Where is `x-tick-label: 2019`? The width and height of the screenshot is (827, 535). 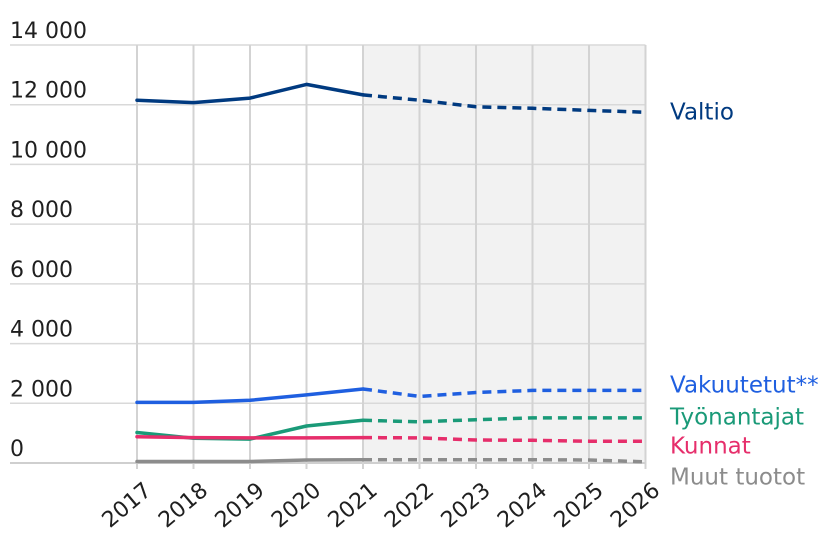
x-tick-label: 2019 is located at coordinates (240, 505).